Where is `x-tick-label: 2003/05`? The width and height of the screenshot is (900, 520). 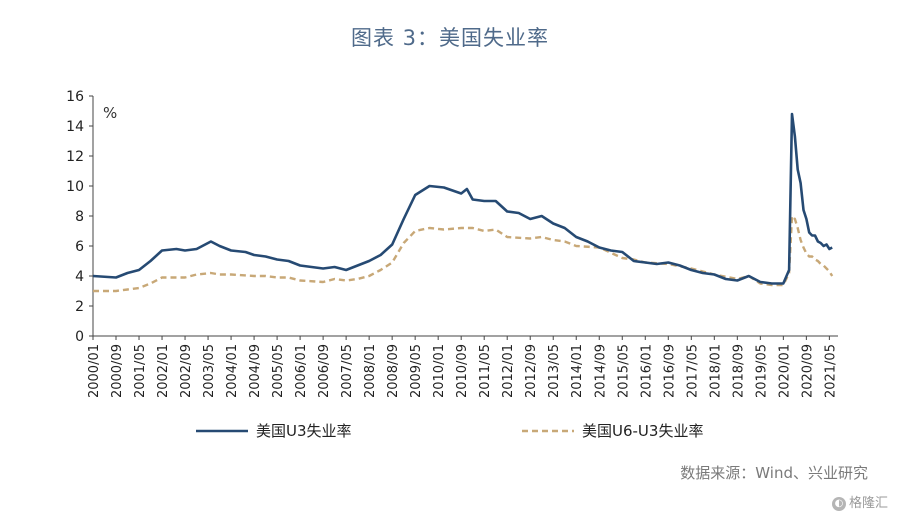 x-tick-label: 2003/05 is located at coordinates (209, 371).